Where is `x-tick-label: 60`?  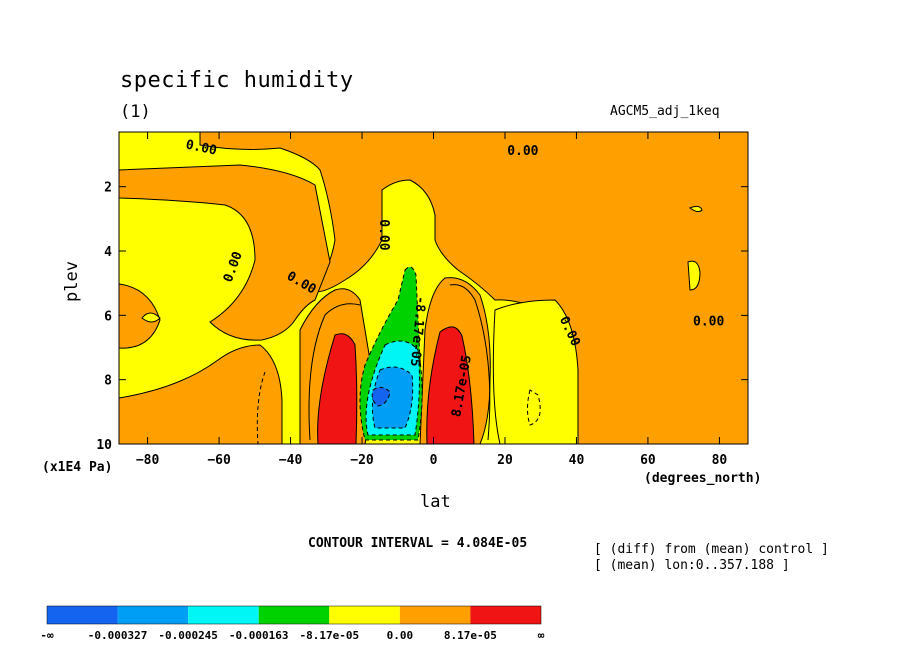 x-tick-label: 60 is located at coordinates (648, 460).